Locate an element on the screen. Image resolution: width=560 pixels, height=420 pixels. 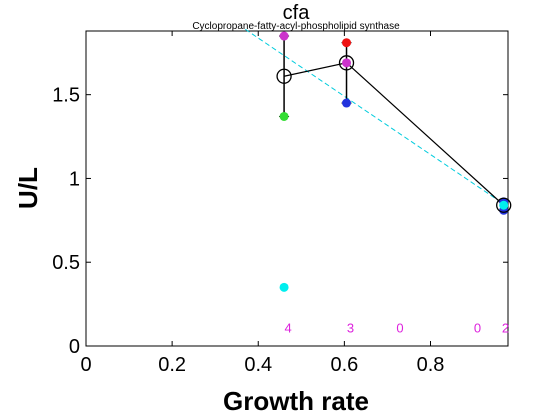
count-label: 3 is located at coordinates (350, 328).